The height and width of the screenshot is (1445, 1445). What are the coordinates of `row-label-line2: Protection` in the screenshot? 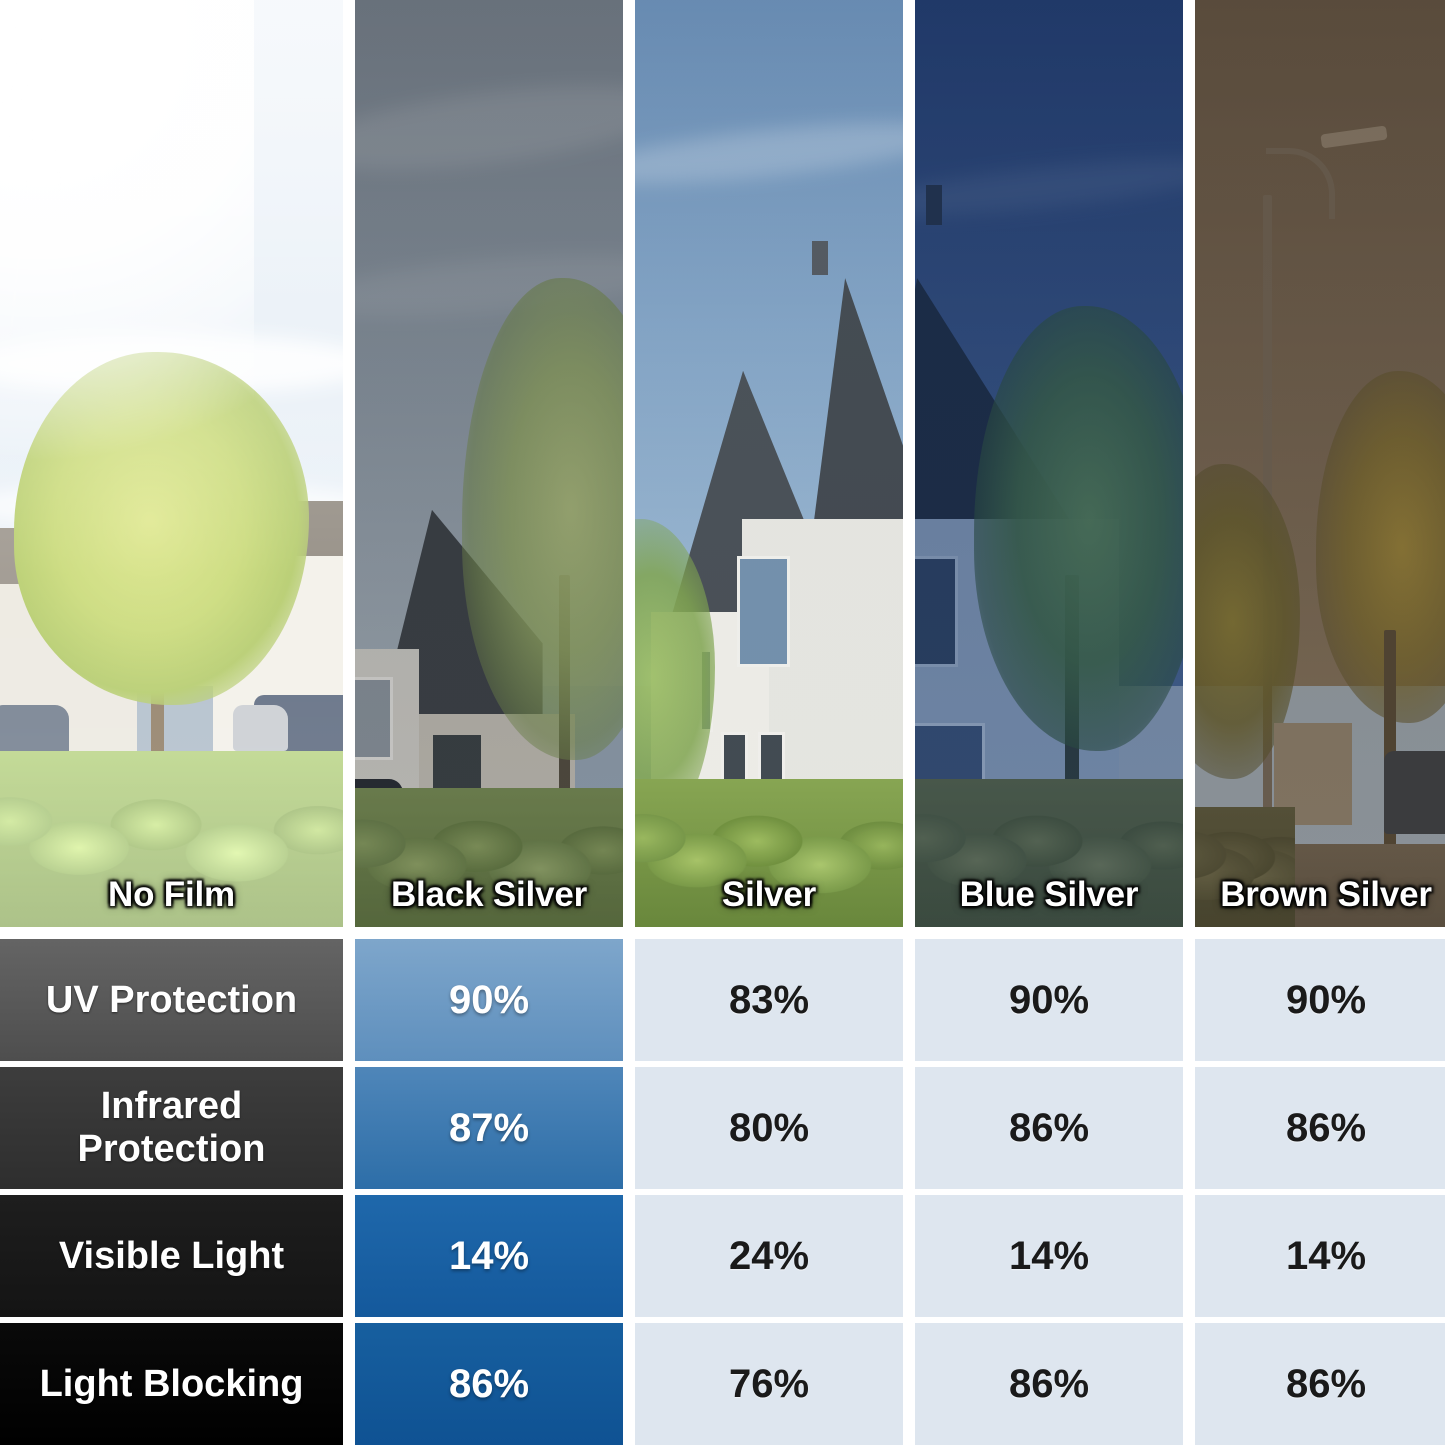 It's located at (171, 1149).